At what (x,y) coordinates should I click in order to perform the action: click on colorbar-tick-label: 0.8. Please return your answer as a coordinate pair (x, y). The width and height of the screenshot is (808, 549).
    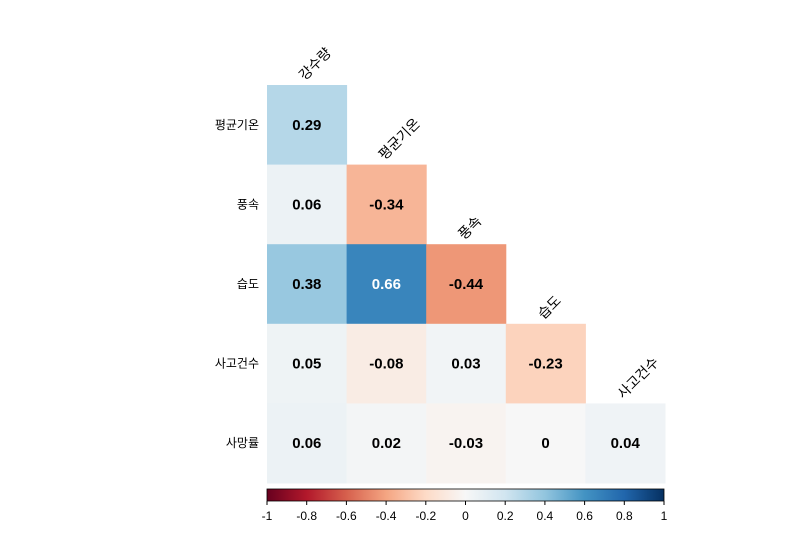
    Looking at the image, I should click on (624, 516).